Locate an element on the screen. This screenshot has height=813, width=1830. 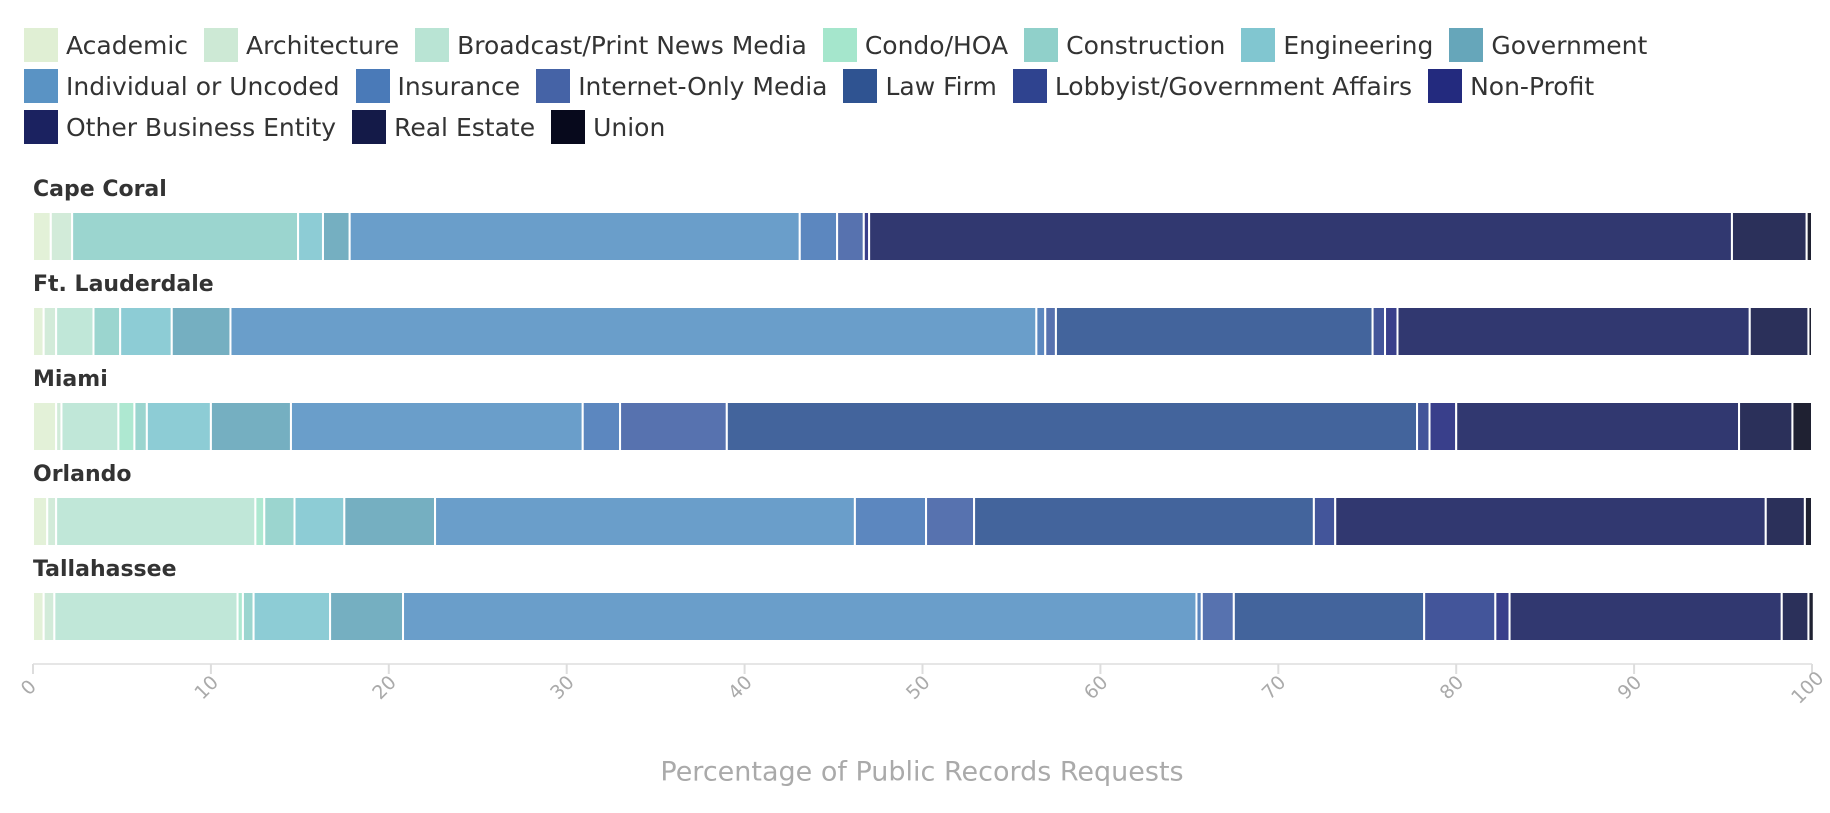
legend-label: Broadcast/Print News Media is located at coordinates (632, 45).